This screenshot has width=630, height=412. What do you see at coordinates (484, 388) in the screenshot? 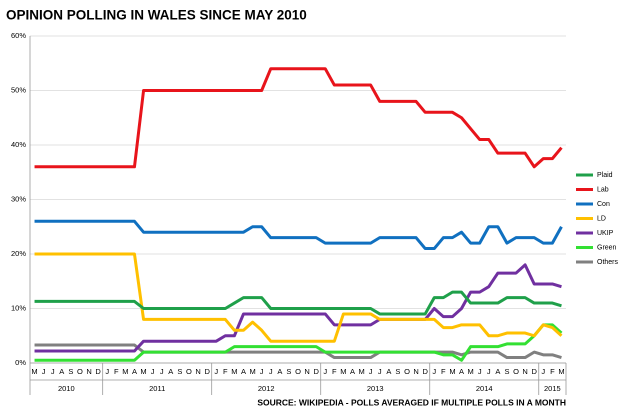
I see `year-label: 2014` at bounding box center [484, 388].